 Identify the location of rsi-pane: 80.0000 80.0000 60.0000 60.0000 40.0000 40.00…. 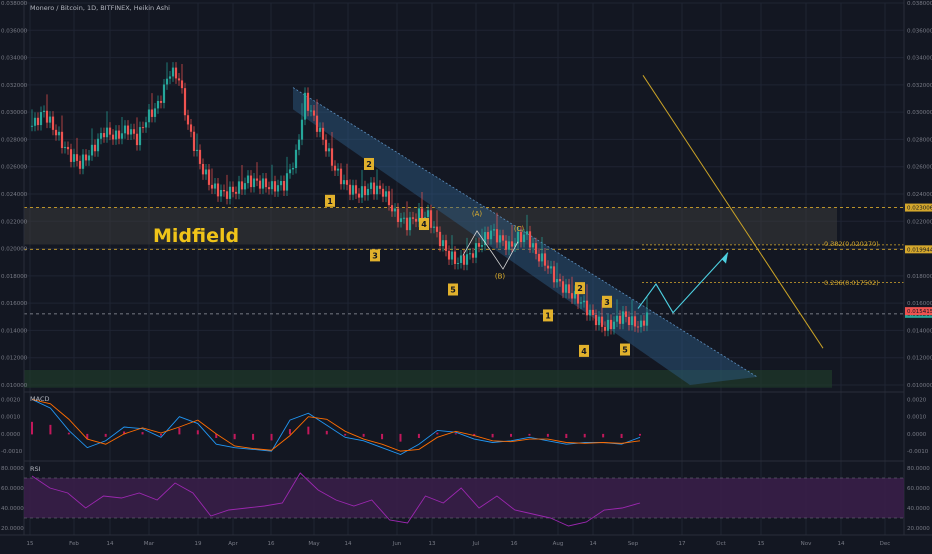
(465, 499).